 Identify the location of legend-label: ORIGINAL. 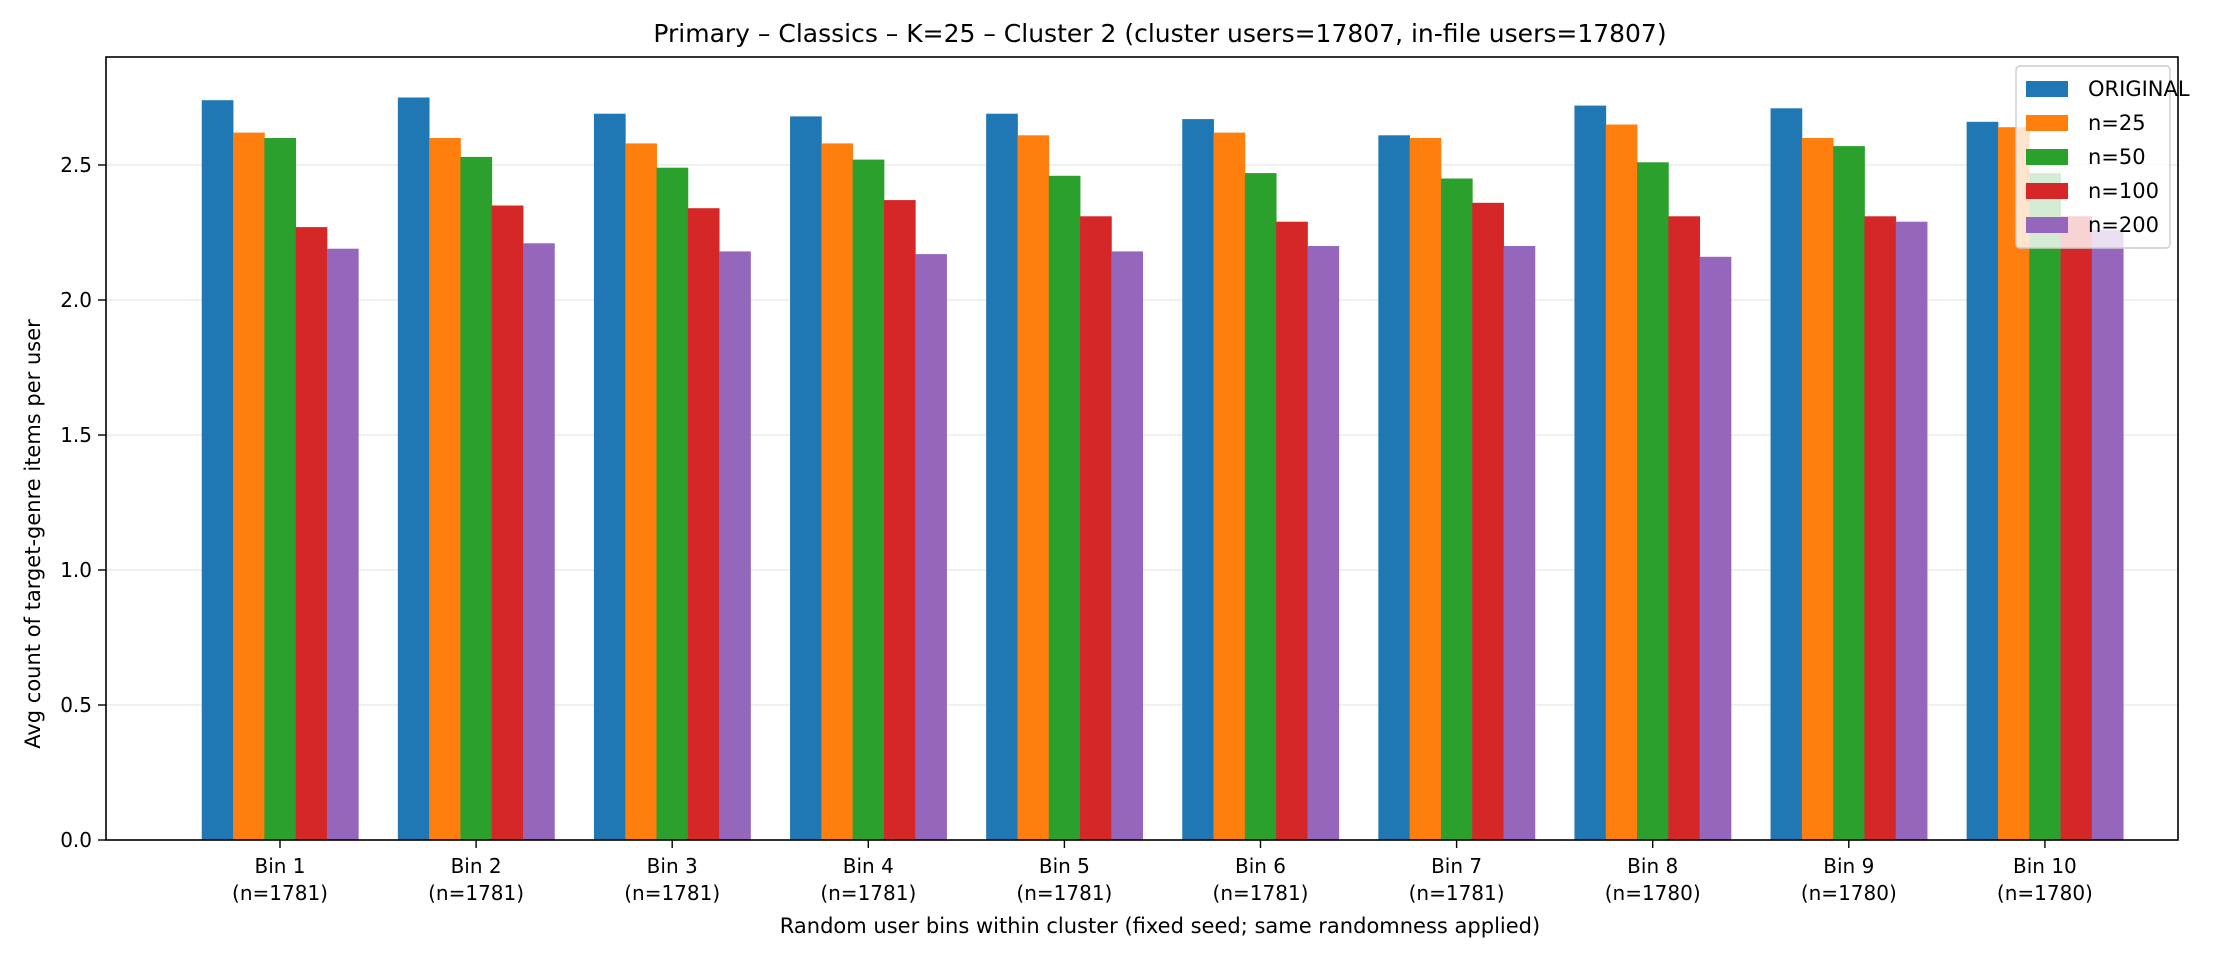
(2139, 89).